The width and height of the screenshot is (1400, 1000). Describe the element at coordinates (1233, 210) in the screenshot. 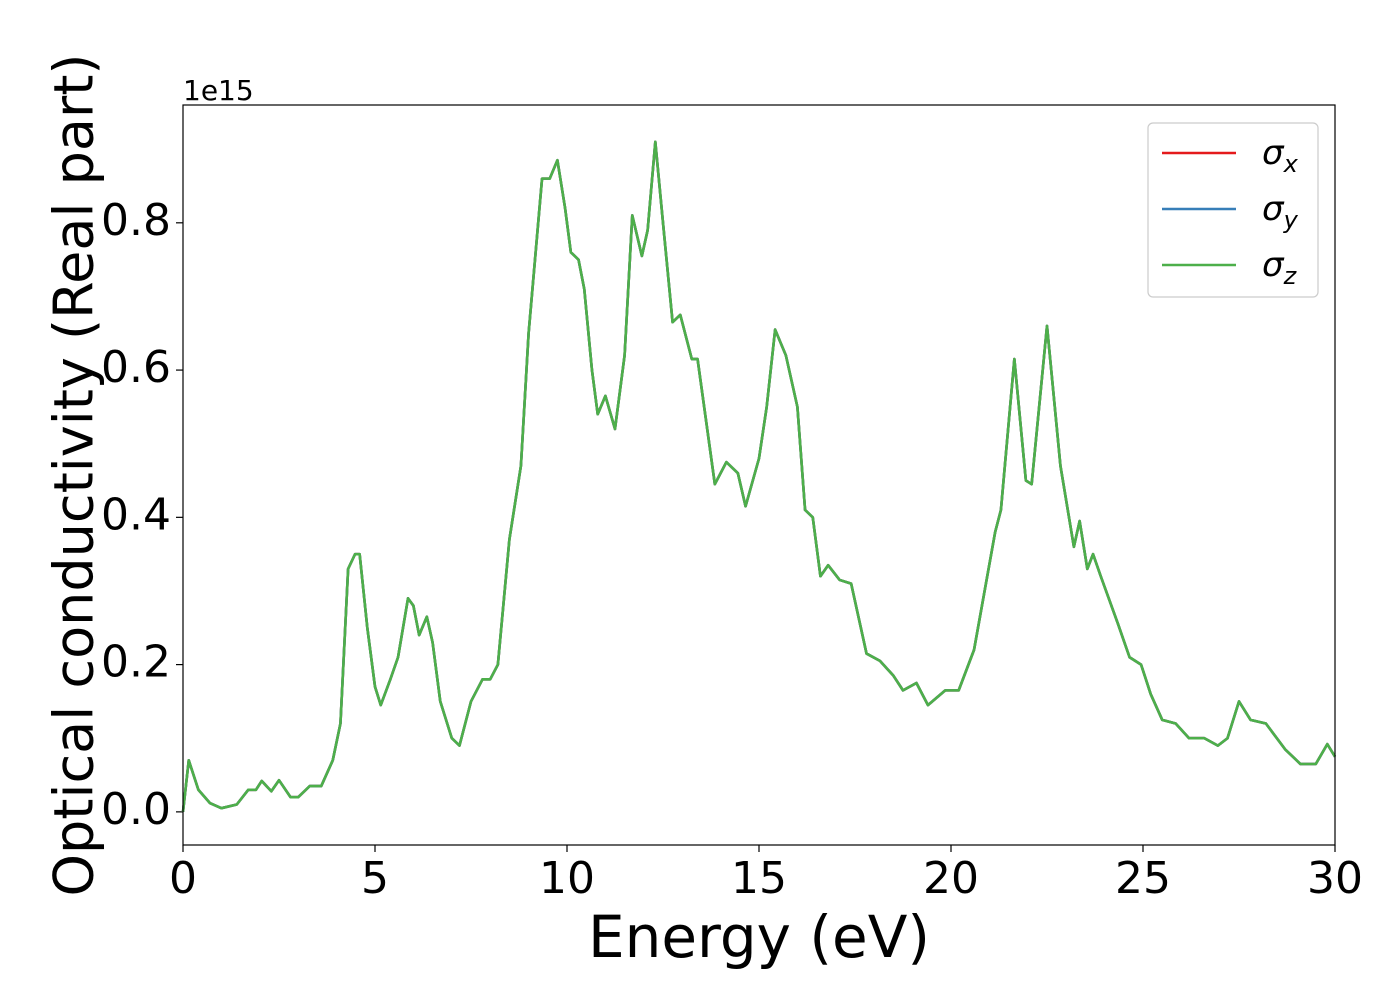

I see `legend: σx σy σz` at that location.